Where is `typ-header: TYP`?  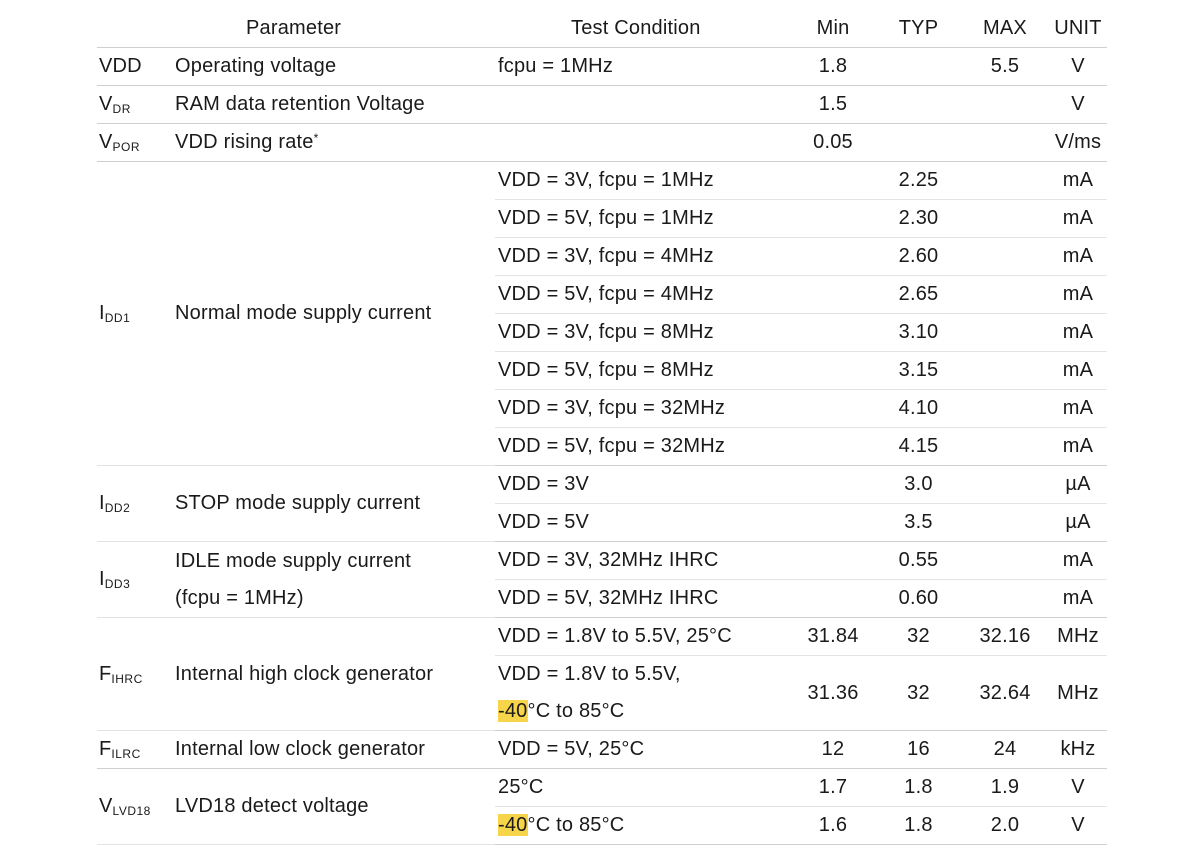
typ-header: TYP is located at coordinates (918, 29).